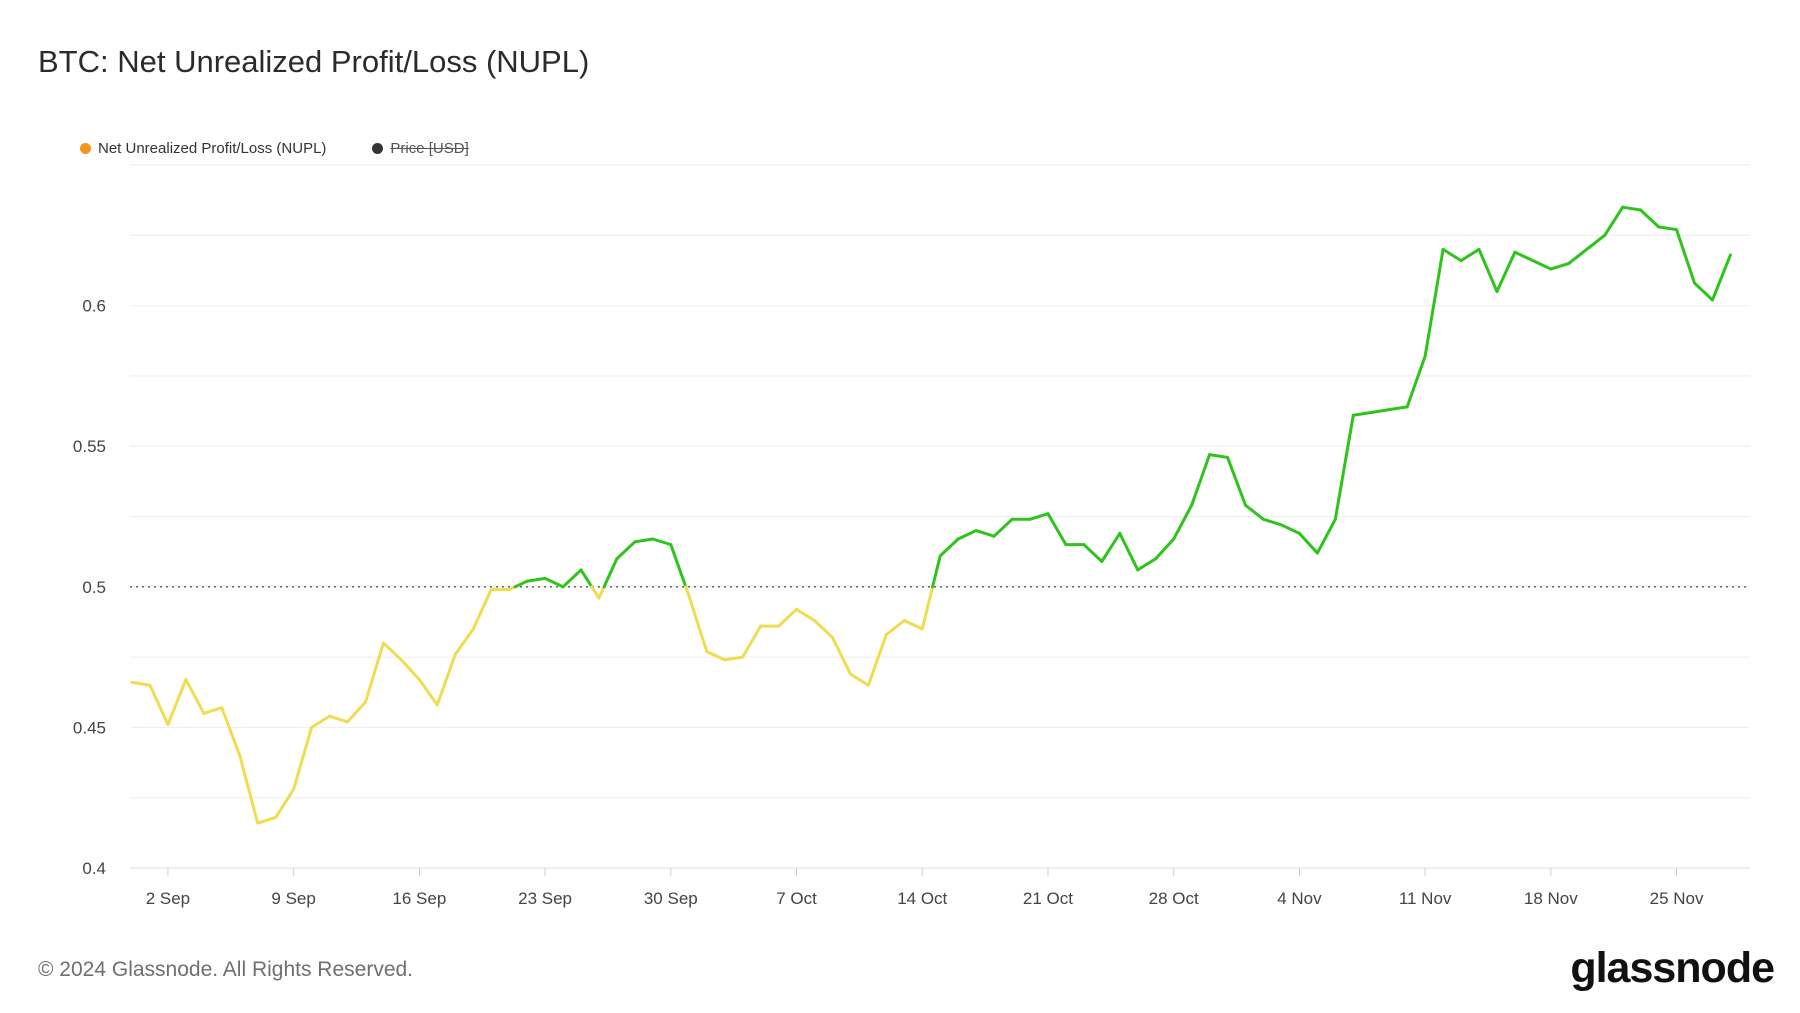 The height and width of the screenshot is (1013, 1800). What do you see at coordinates (293, 898) in the screenshot?
I see `x-tick-label: 9 Sep` at bounding box center [293, 898].